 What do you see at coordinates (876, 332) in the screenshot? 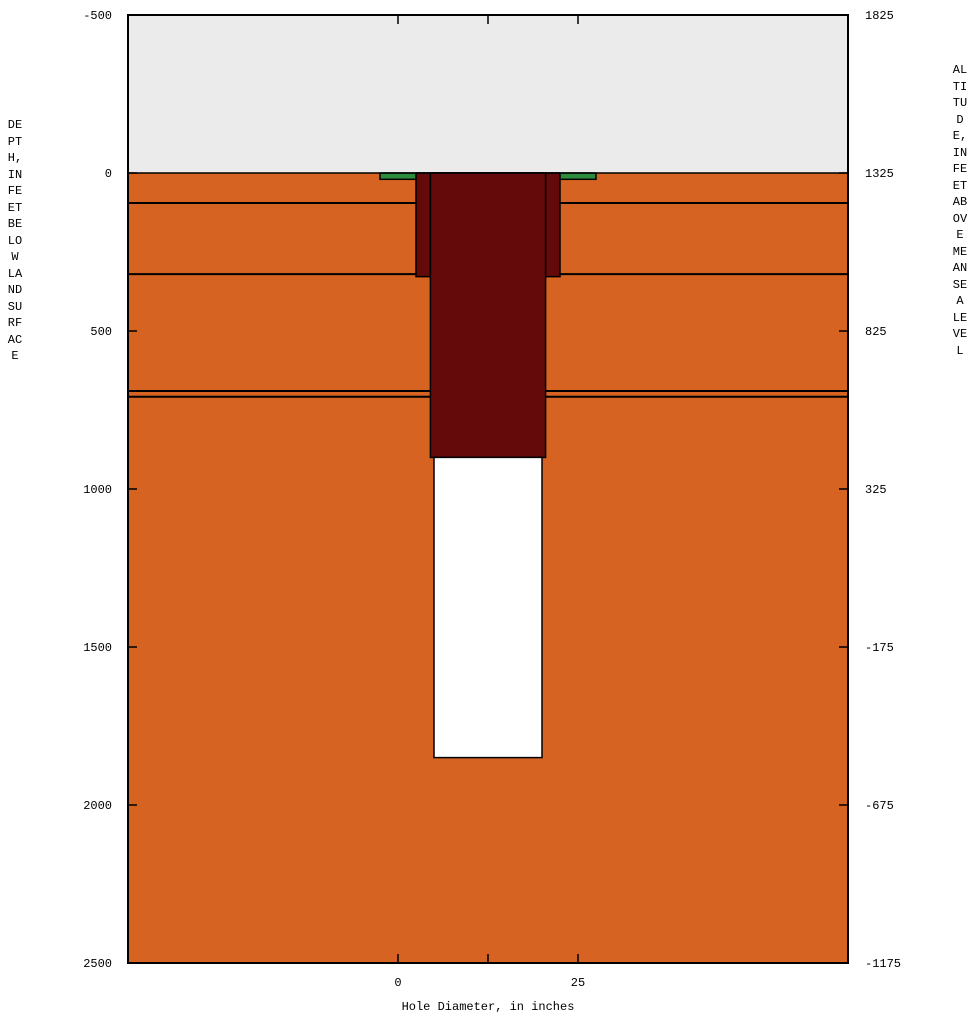
I see `right-tick-label: 825` at bounding box center [876, 332].